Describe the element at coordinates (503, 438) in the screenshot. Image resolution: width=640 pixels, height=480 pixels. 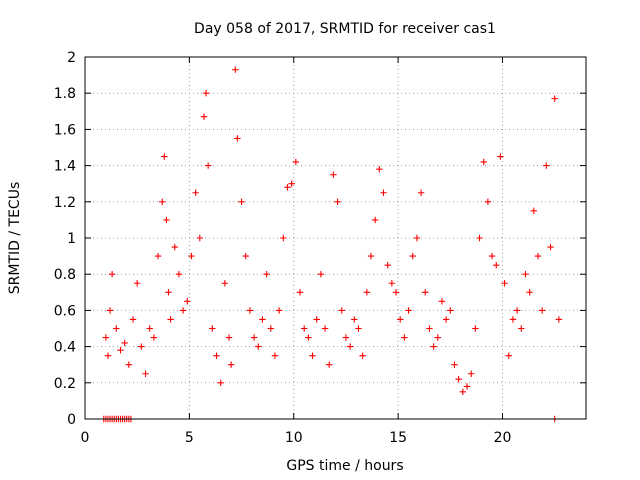
I see `x-tick-label: 20` at that location.